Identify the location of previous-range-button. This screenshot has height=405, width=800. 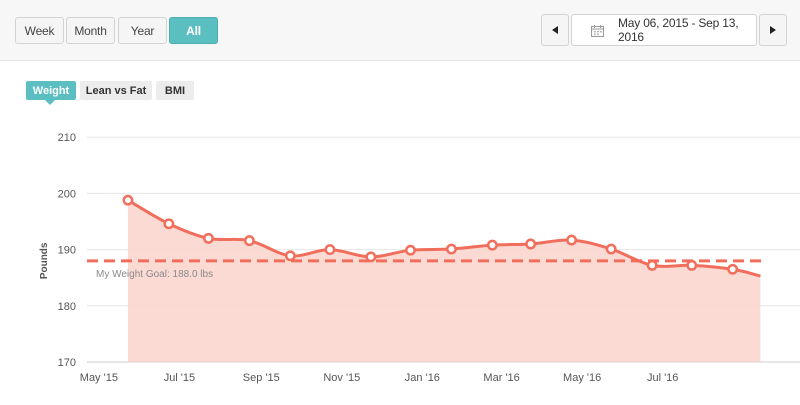
(555, 30).